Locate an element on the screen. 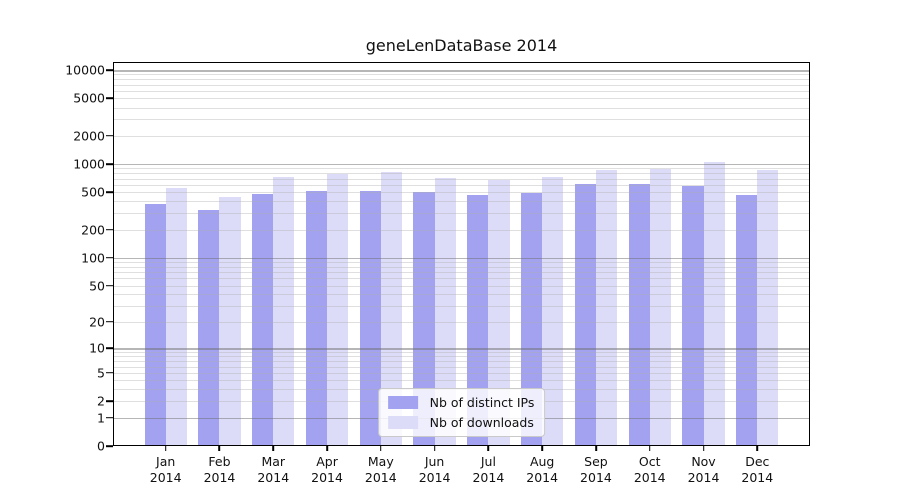 The image size is (900, 500). bar-downloads-dec is located at coordinates (768, 308).